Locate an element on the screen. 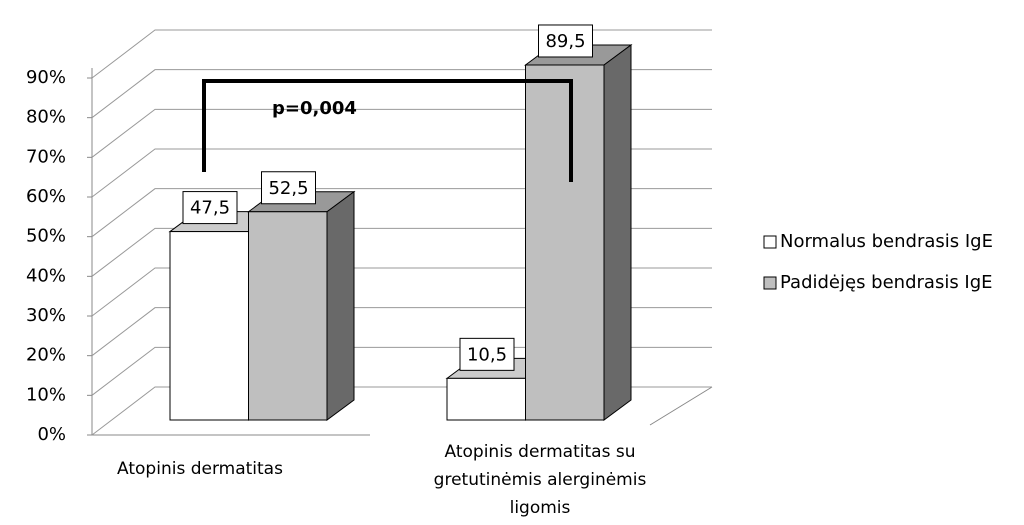 The width and height of the screenshot is (1024, 525). value-label: 52,5 is located at coordinates (288, 188).